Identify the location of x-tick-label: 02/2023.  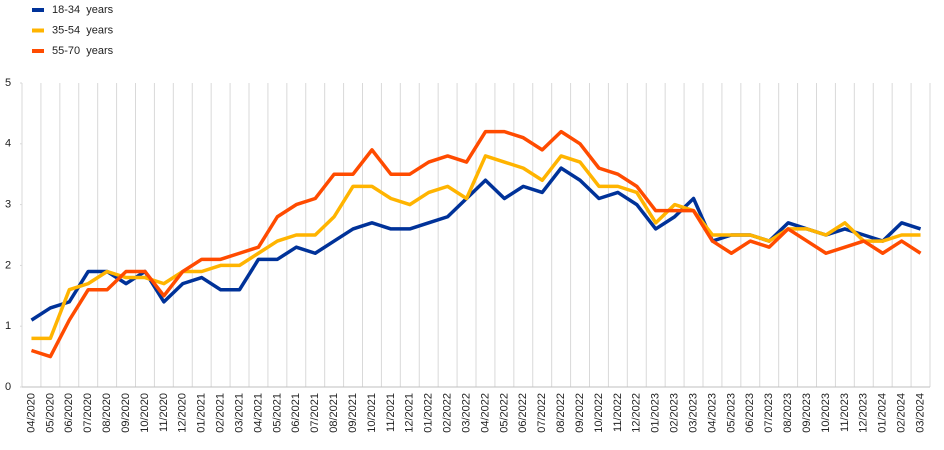
(675, 413).